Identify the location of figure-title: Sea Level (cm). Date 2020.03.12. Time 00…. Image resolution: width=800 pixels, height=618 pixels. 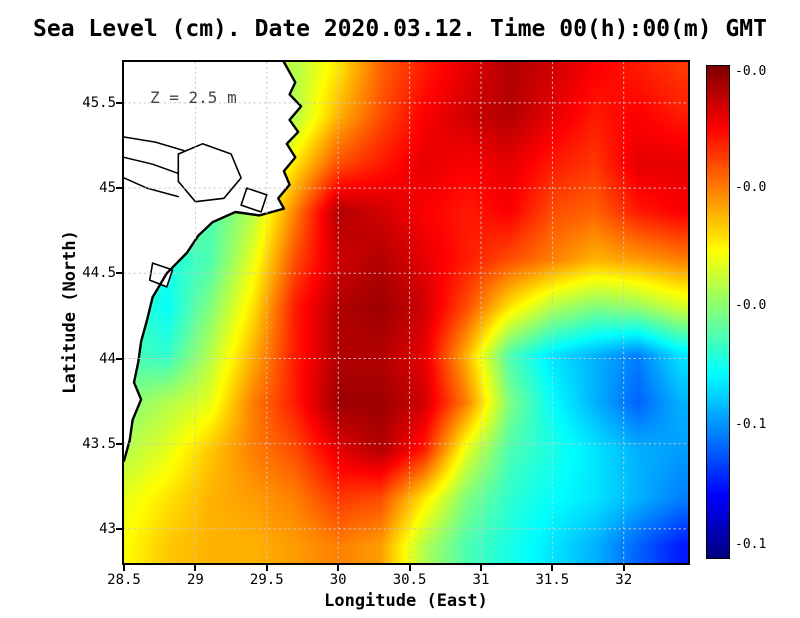
(400, 29).